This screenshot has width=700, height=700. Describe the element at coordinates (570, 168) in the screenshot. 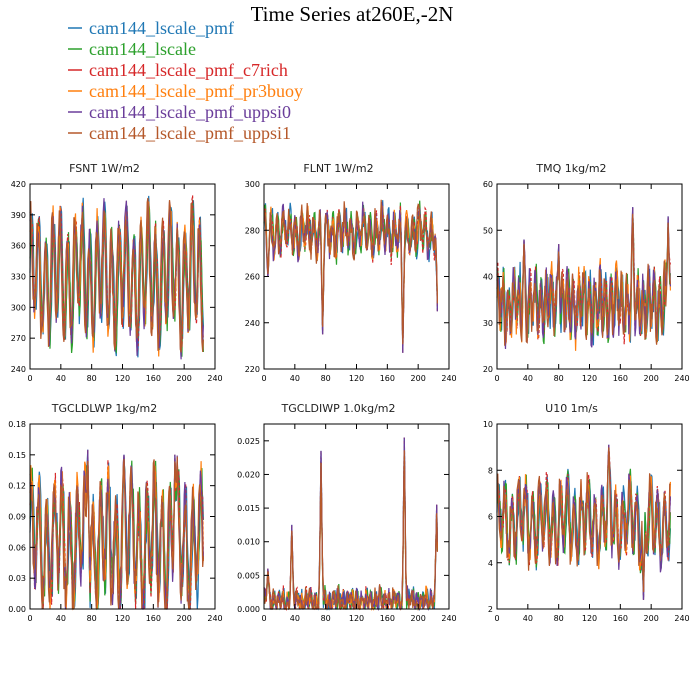

I see `panel-title: TMQ 1kg/m2` at that location.